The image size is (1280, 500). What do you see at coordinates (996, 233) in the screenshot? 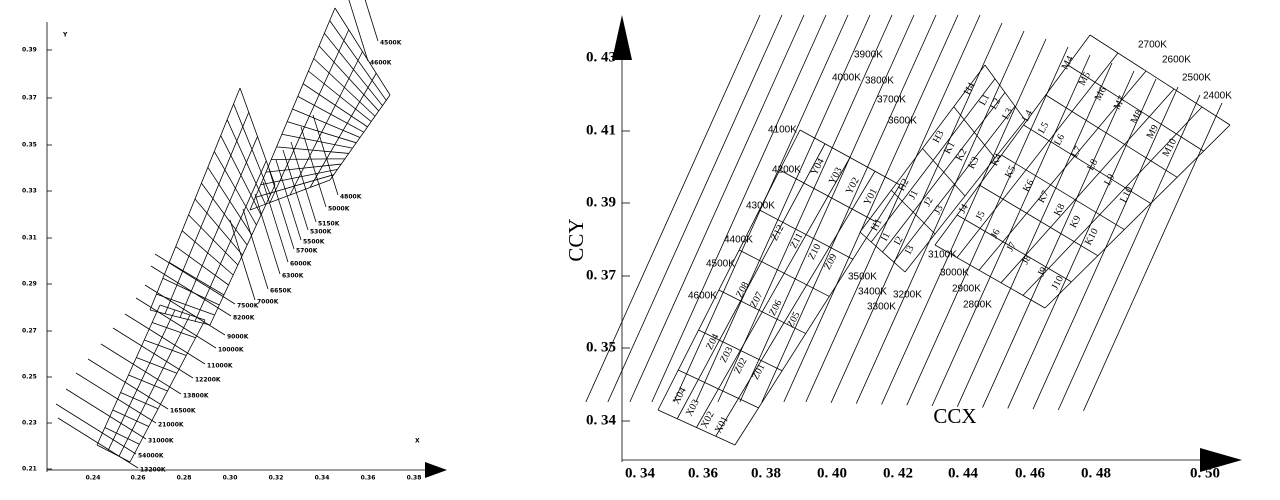
I see `bin-label: J6` at bounding box center [996, 233].